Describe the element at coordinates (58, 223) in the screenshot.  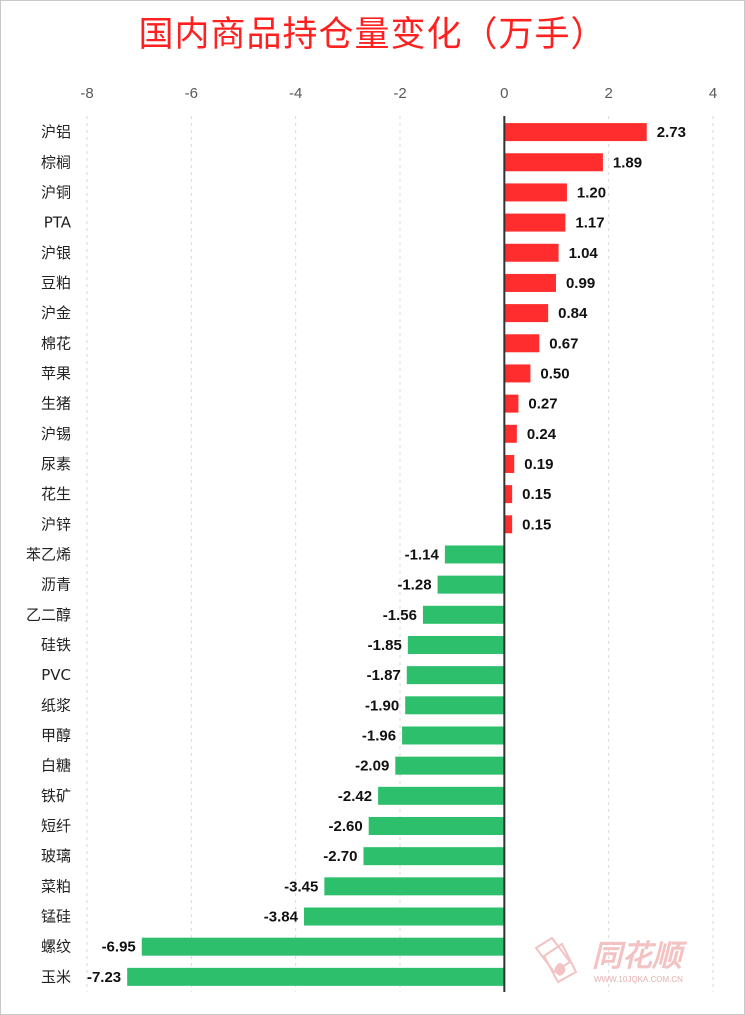
I see `category-label: PTA` at that location.